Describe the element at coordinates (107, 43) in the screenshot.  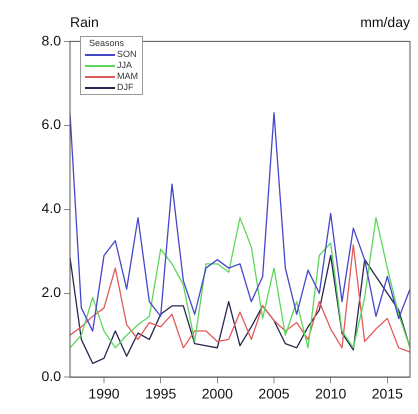
I see `legend-title: Seasons` at that location.